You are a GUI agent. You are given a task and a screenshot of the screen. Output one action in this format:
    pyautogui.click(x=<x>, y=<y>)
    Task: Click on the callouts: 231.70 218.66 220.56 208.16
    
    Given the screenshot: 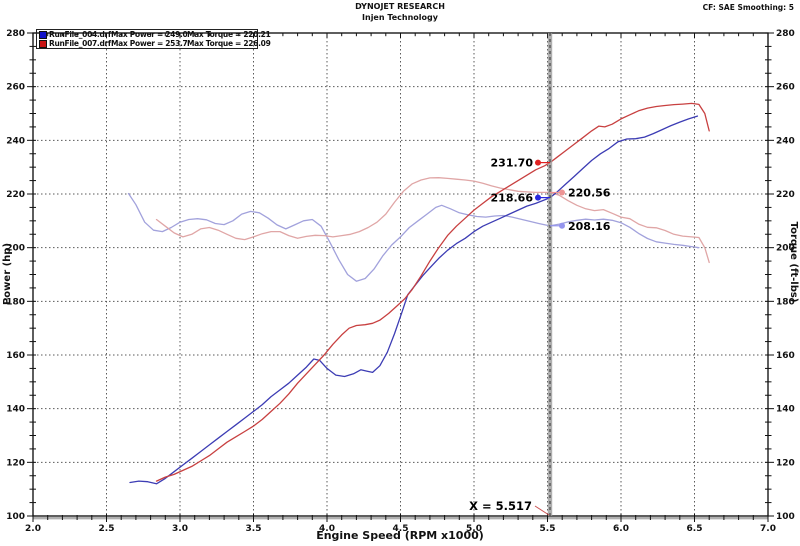 What is the action you would take?
    pyautogui.click(x=551, y=195)
    